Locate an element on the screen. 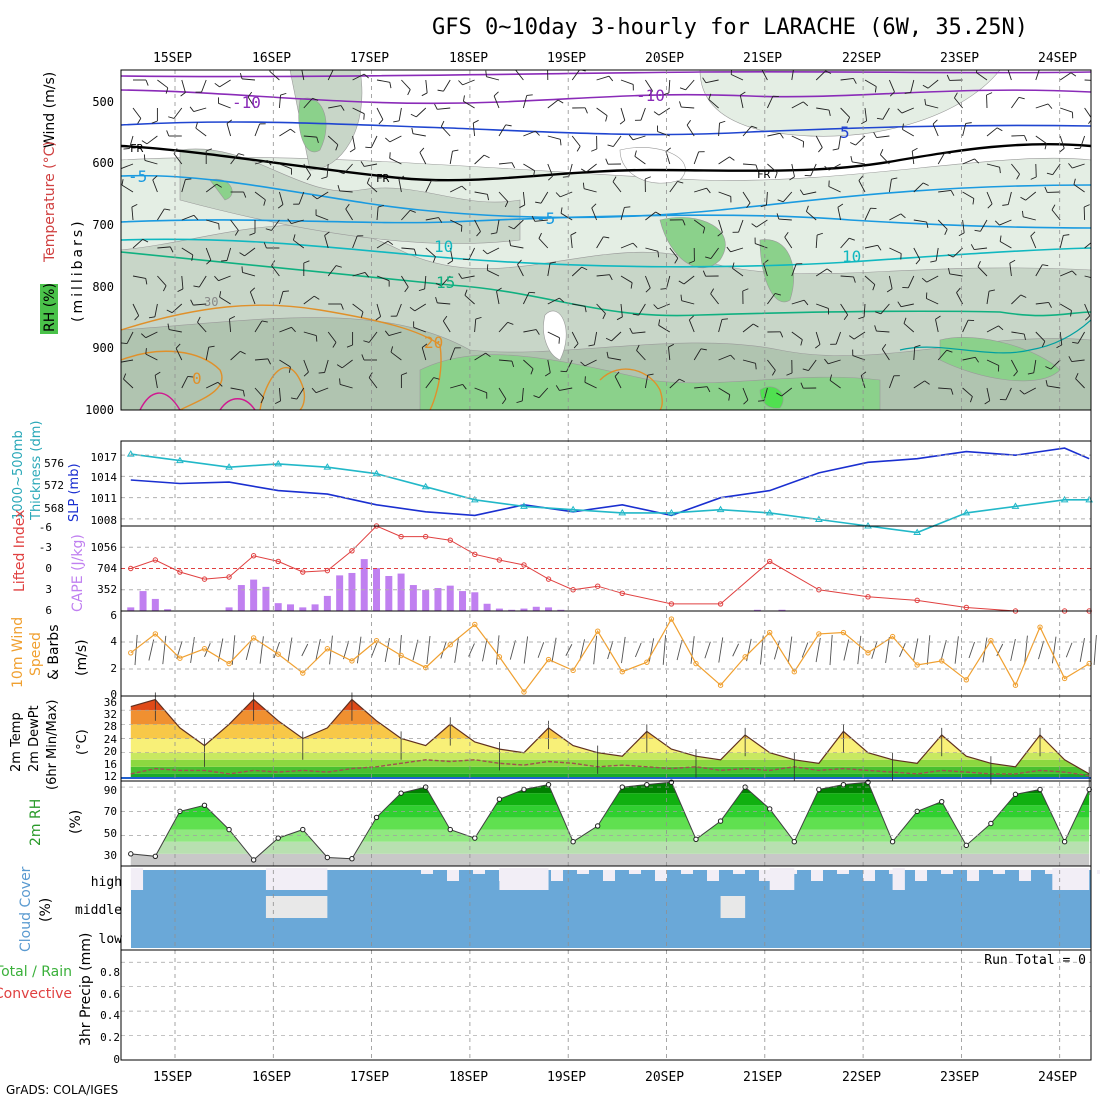 This screenshot has height=1100, width=1100. thickness-point is located at coordinates (671, 512).